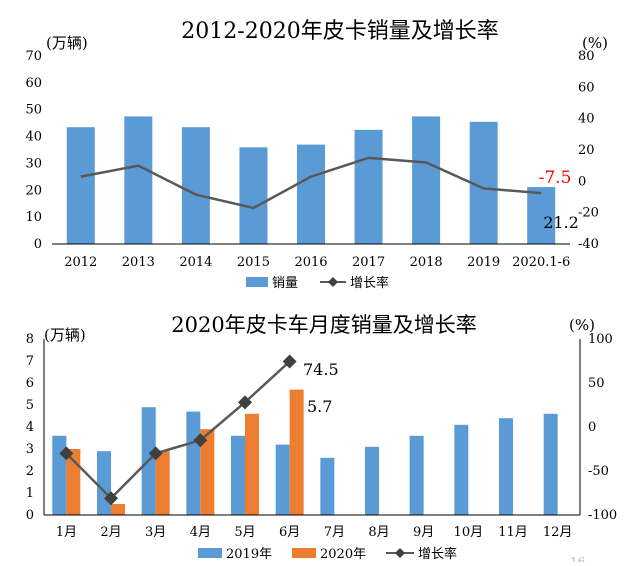 Image resolution: width=631 pixels, height=566 pixels. What do you see at coordinates (30, 383) in the screenshot?
I see `chart2-left-tick-label: 6` at bounding box center [30, 383].